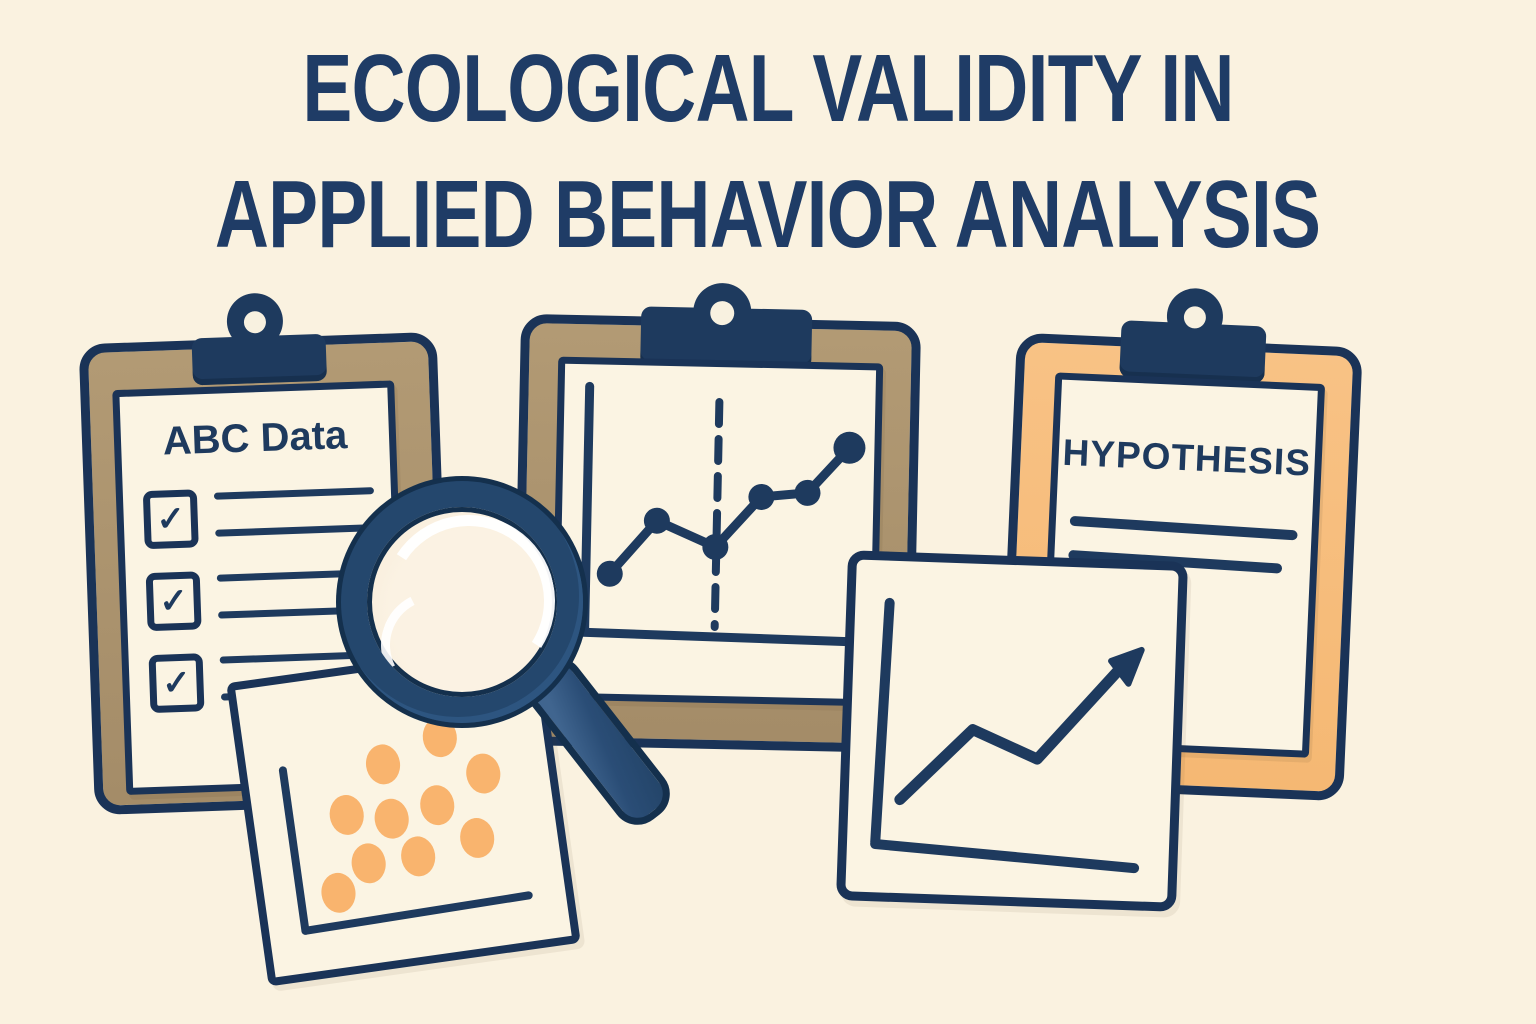 The height and width of the screenshot is (1024, 1536). I want to click on abc-data-title: ABC Data, so click(255, 438).